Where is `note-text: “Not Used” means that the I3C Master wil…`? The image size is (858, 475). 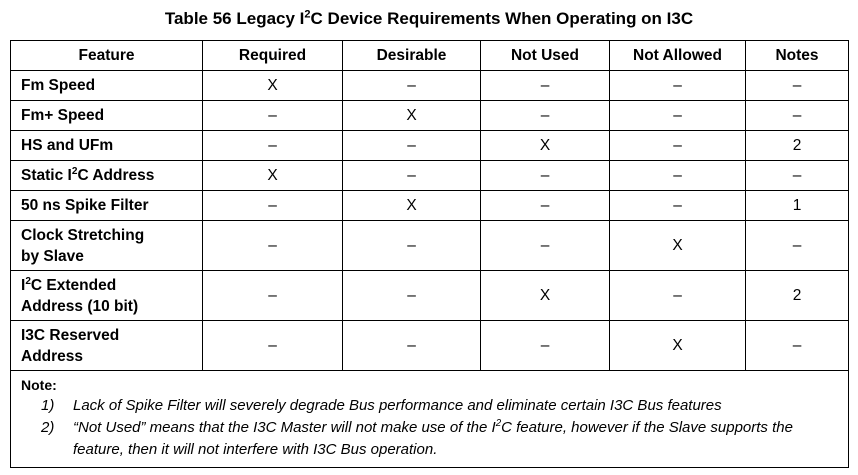
note-text: “Not Used” means that the I3C Master wil… is located at coordinates (455, 439).